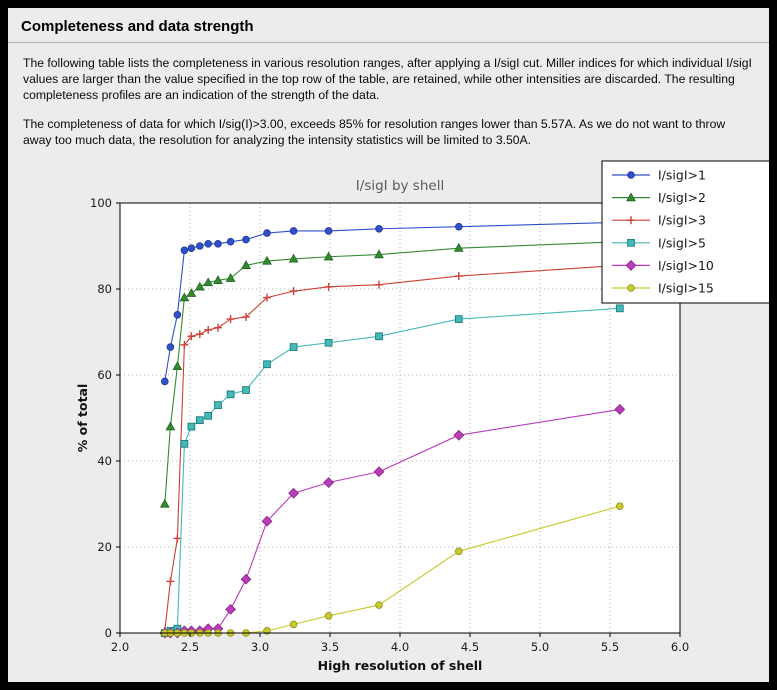 The image size is (777, 690). Describe the element at coordinates (682, 197) in the screenshot. I see `svg-text: I/sigI>2` at that location.